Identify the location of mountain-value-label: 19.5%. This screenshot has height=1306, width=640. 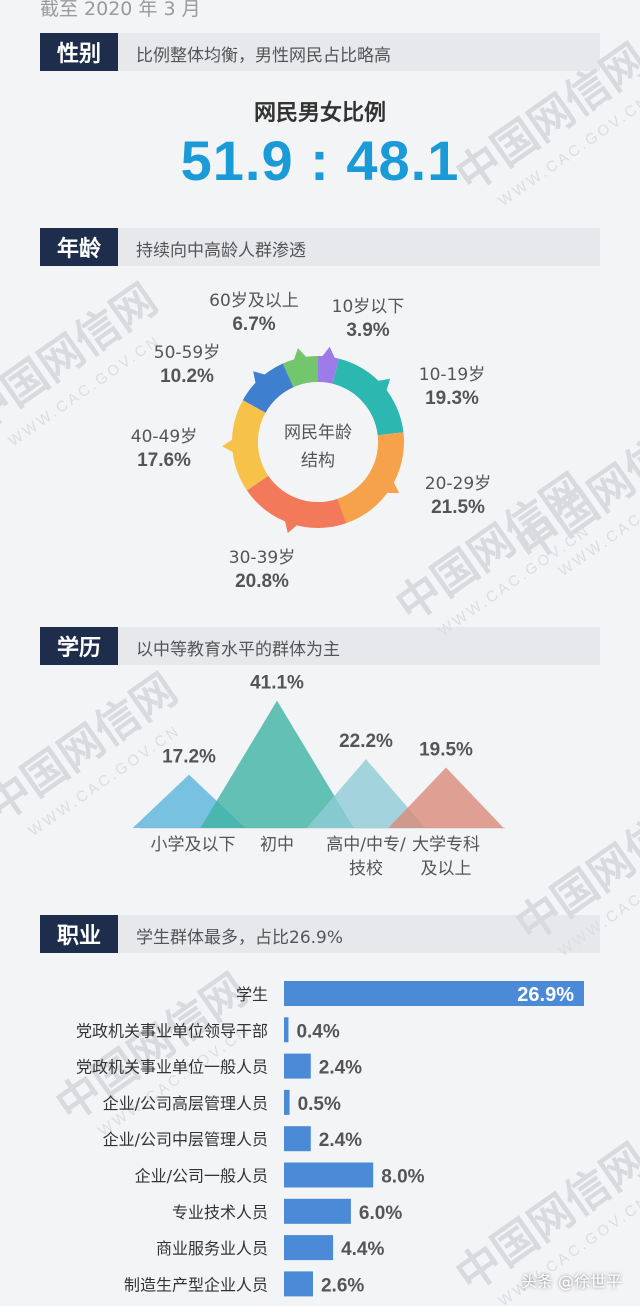
(446, 750).